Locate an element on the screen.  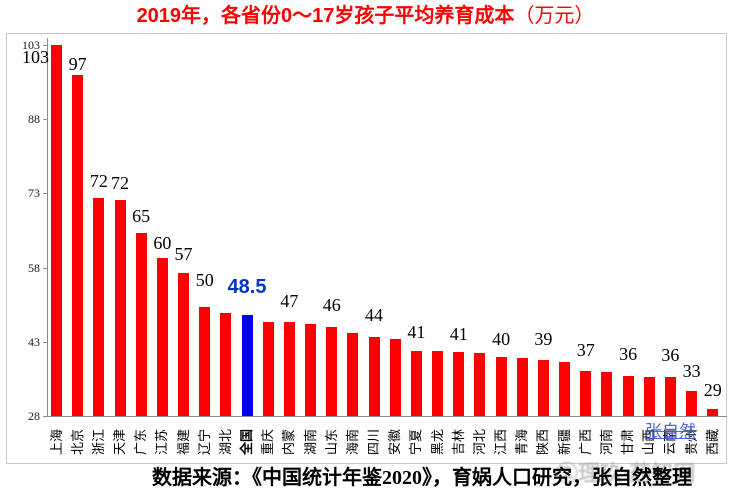
bar-value-label: 47 is located at coordinates (289, 301).